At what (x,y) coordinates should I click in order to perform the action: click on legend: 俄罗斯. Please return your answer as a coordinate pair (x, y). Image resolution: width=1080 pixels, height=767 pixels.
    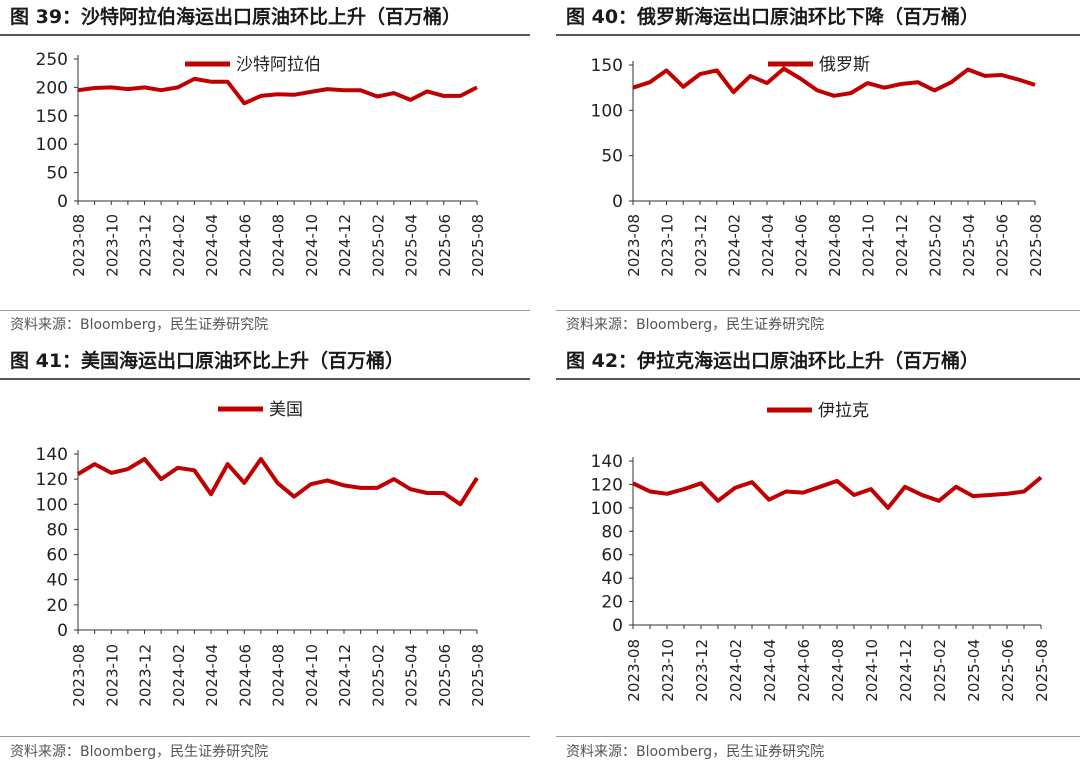
    Looking at the image, I should click on (819, 65).